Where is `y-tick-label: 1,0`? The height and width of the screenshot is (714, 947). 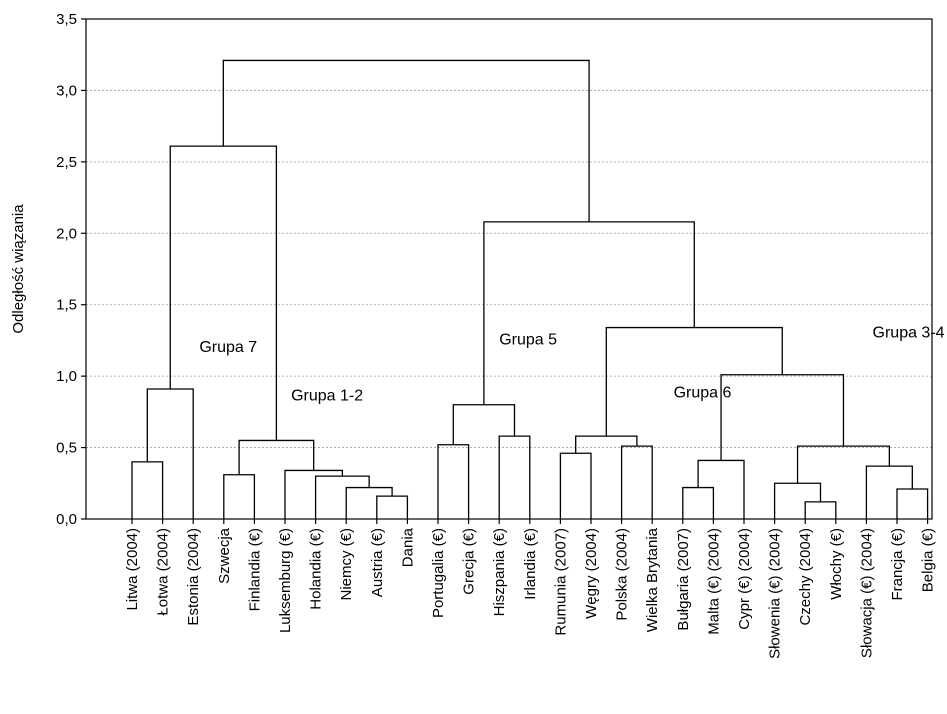 y-tick-label: 1,0 is located at coordinates (66, 376).